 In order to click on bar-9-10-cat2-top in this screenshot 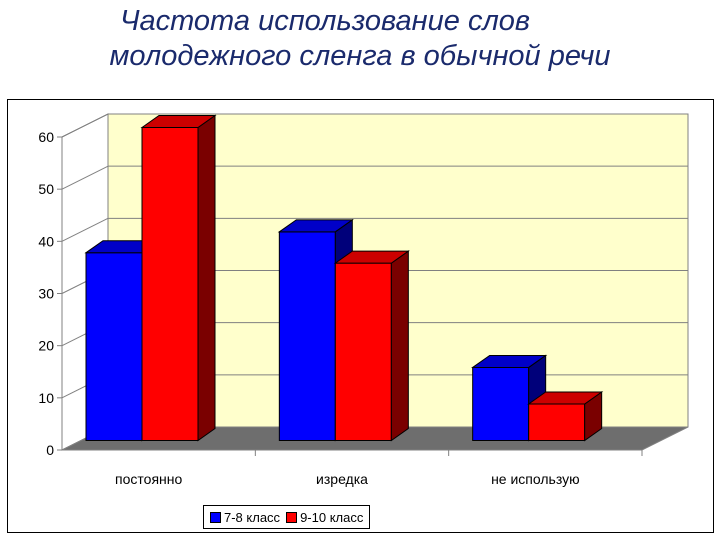, I will do `click(371, 257)`.